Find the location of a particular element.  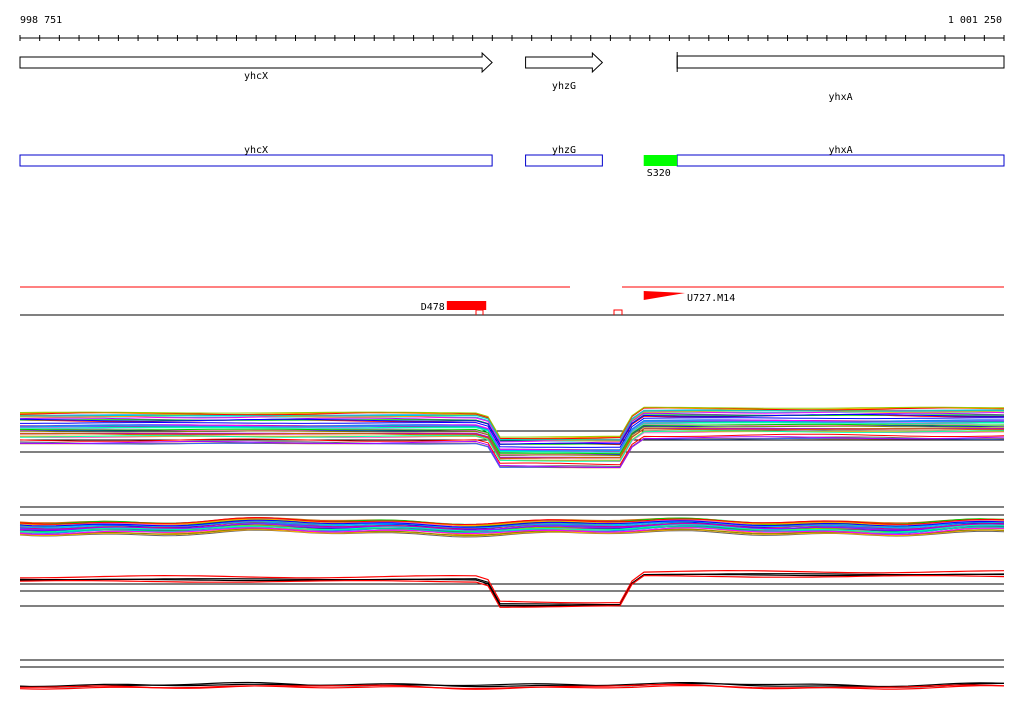

ruler-ticks is located at coordinates (512, 38).